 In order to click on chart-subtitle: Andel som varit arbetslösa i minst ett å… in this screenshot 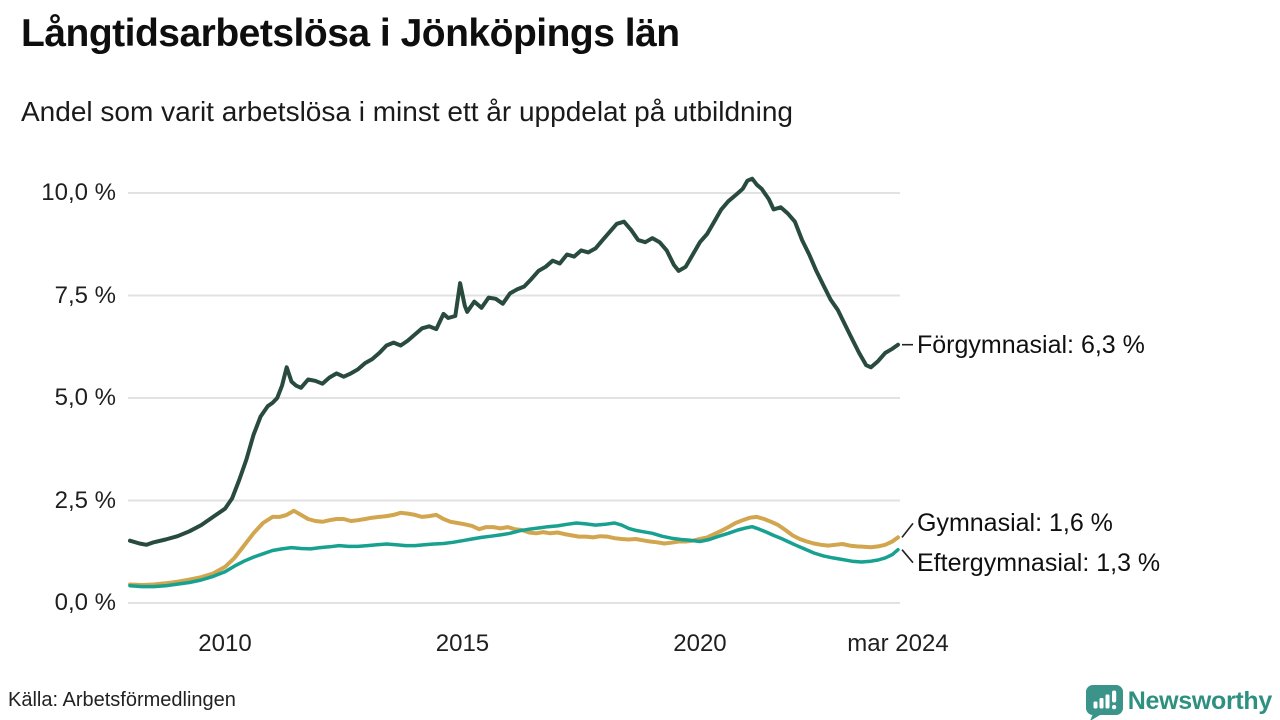, I will do `click(407, 111)`.